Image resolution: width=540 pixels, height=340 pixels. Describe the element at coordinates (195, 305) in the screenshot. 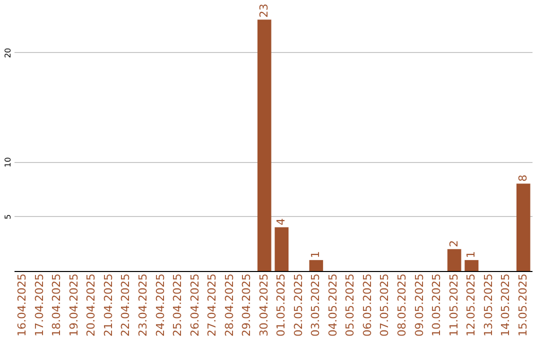

I see `x-tick-label: 26.04.2025` at that location.